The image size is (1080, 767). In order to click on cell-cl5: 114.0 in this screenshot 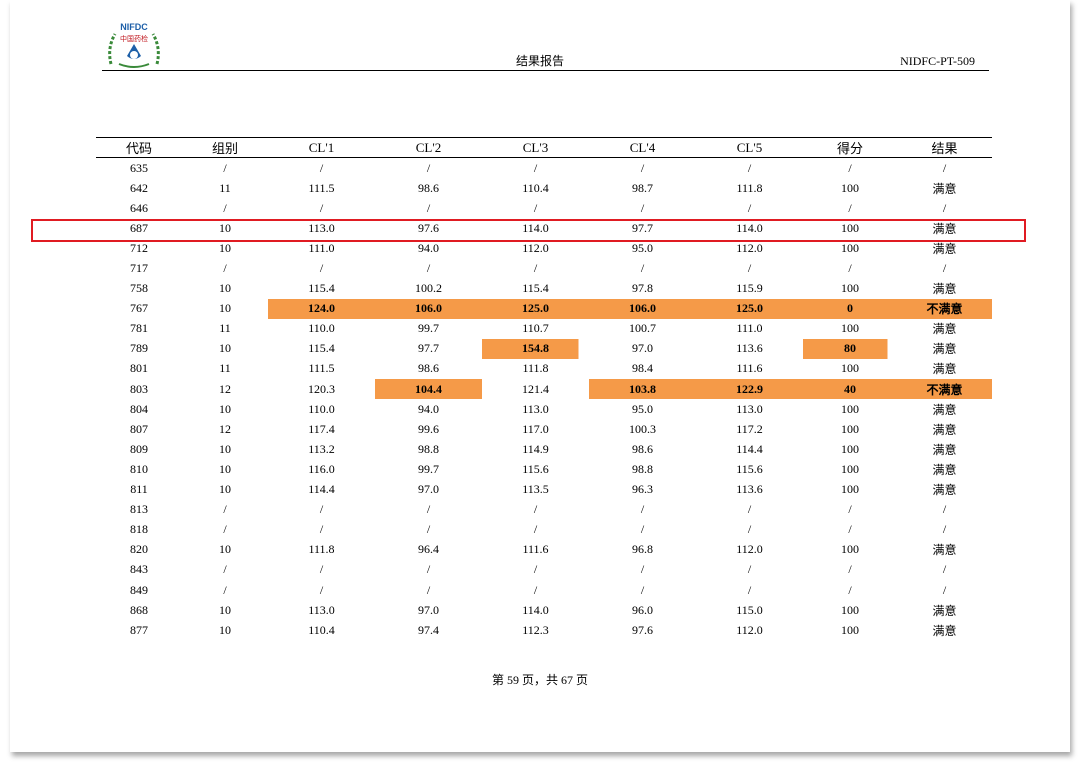, I will do `click(749, 227)`.